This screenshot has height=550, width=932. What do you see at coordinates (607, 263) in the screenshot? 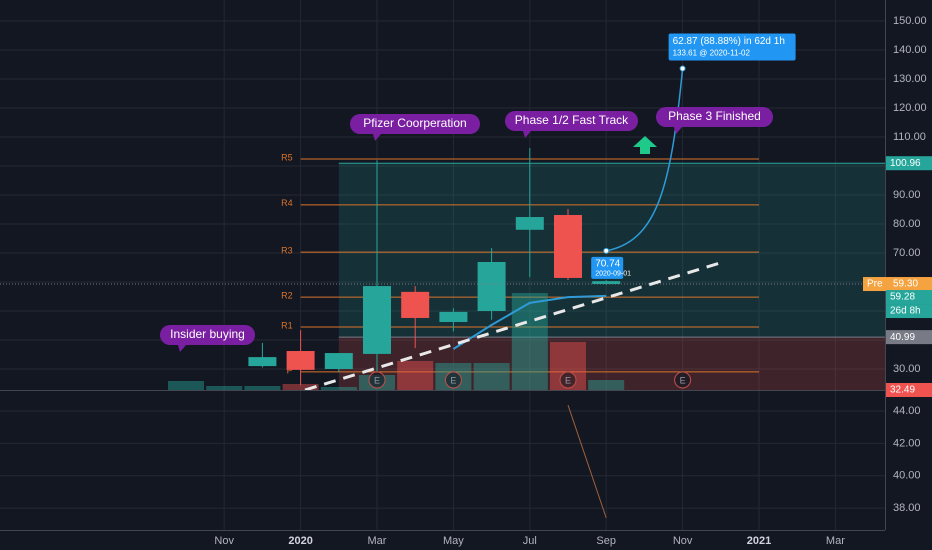
I see `projection-start-label: 70.74` at bounding box center [607, 263].